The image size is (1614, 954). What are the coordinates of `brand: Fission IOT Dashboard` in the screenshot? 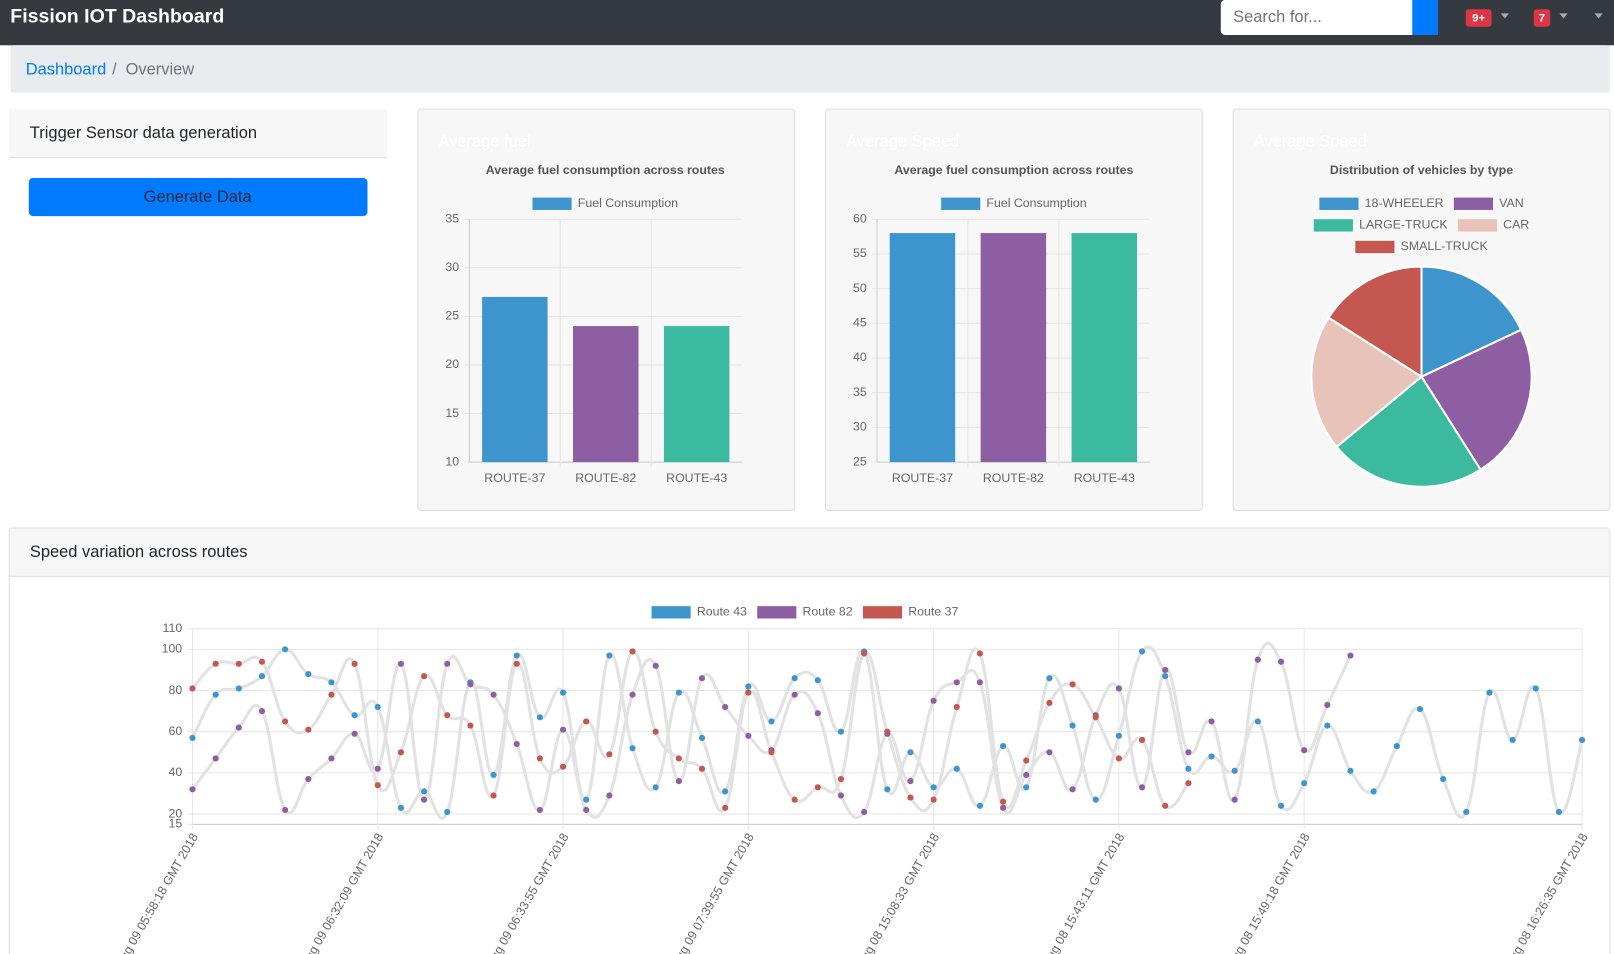 It's located at (117, 17).